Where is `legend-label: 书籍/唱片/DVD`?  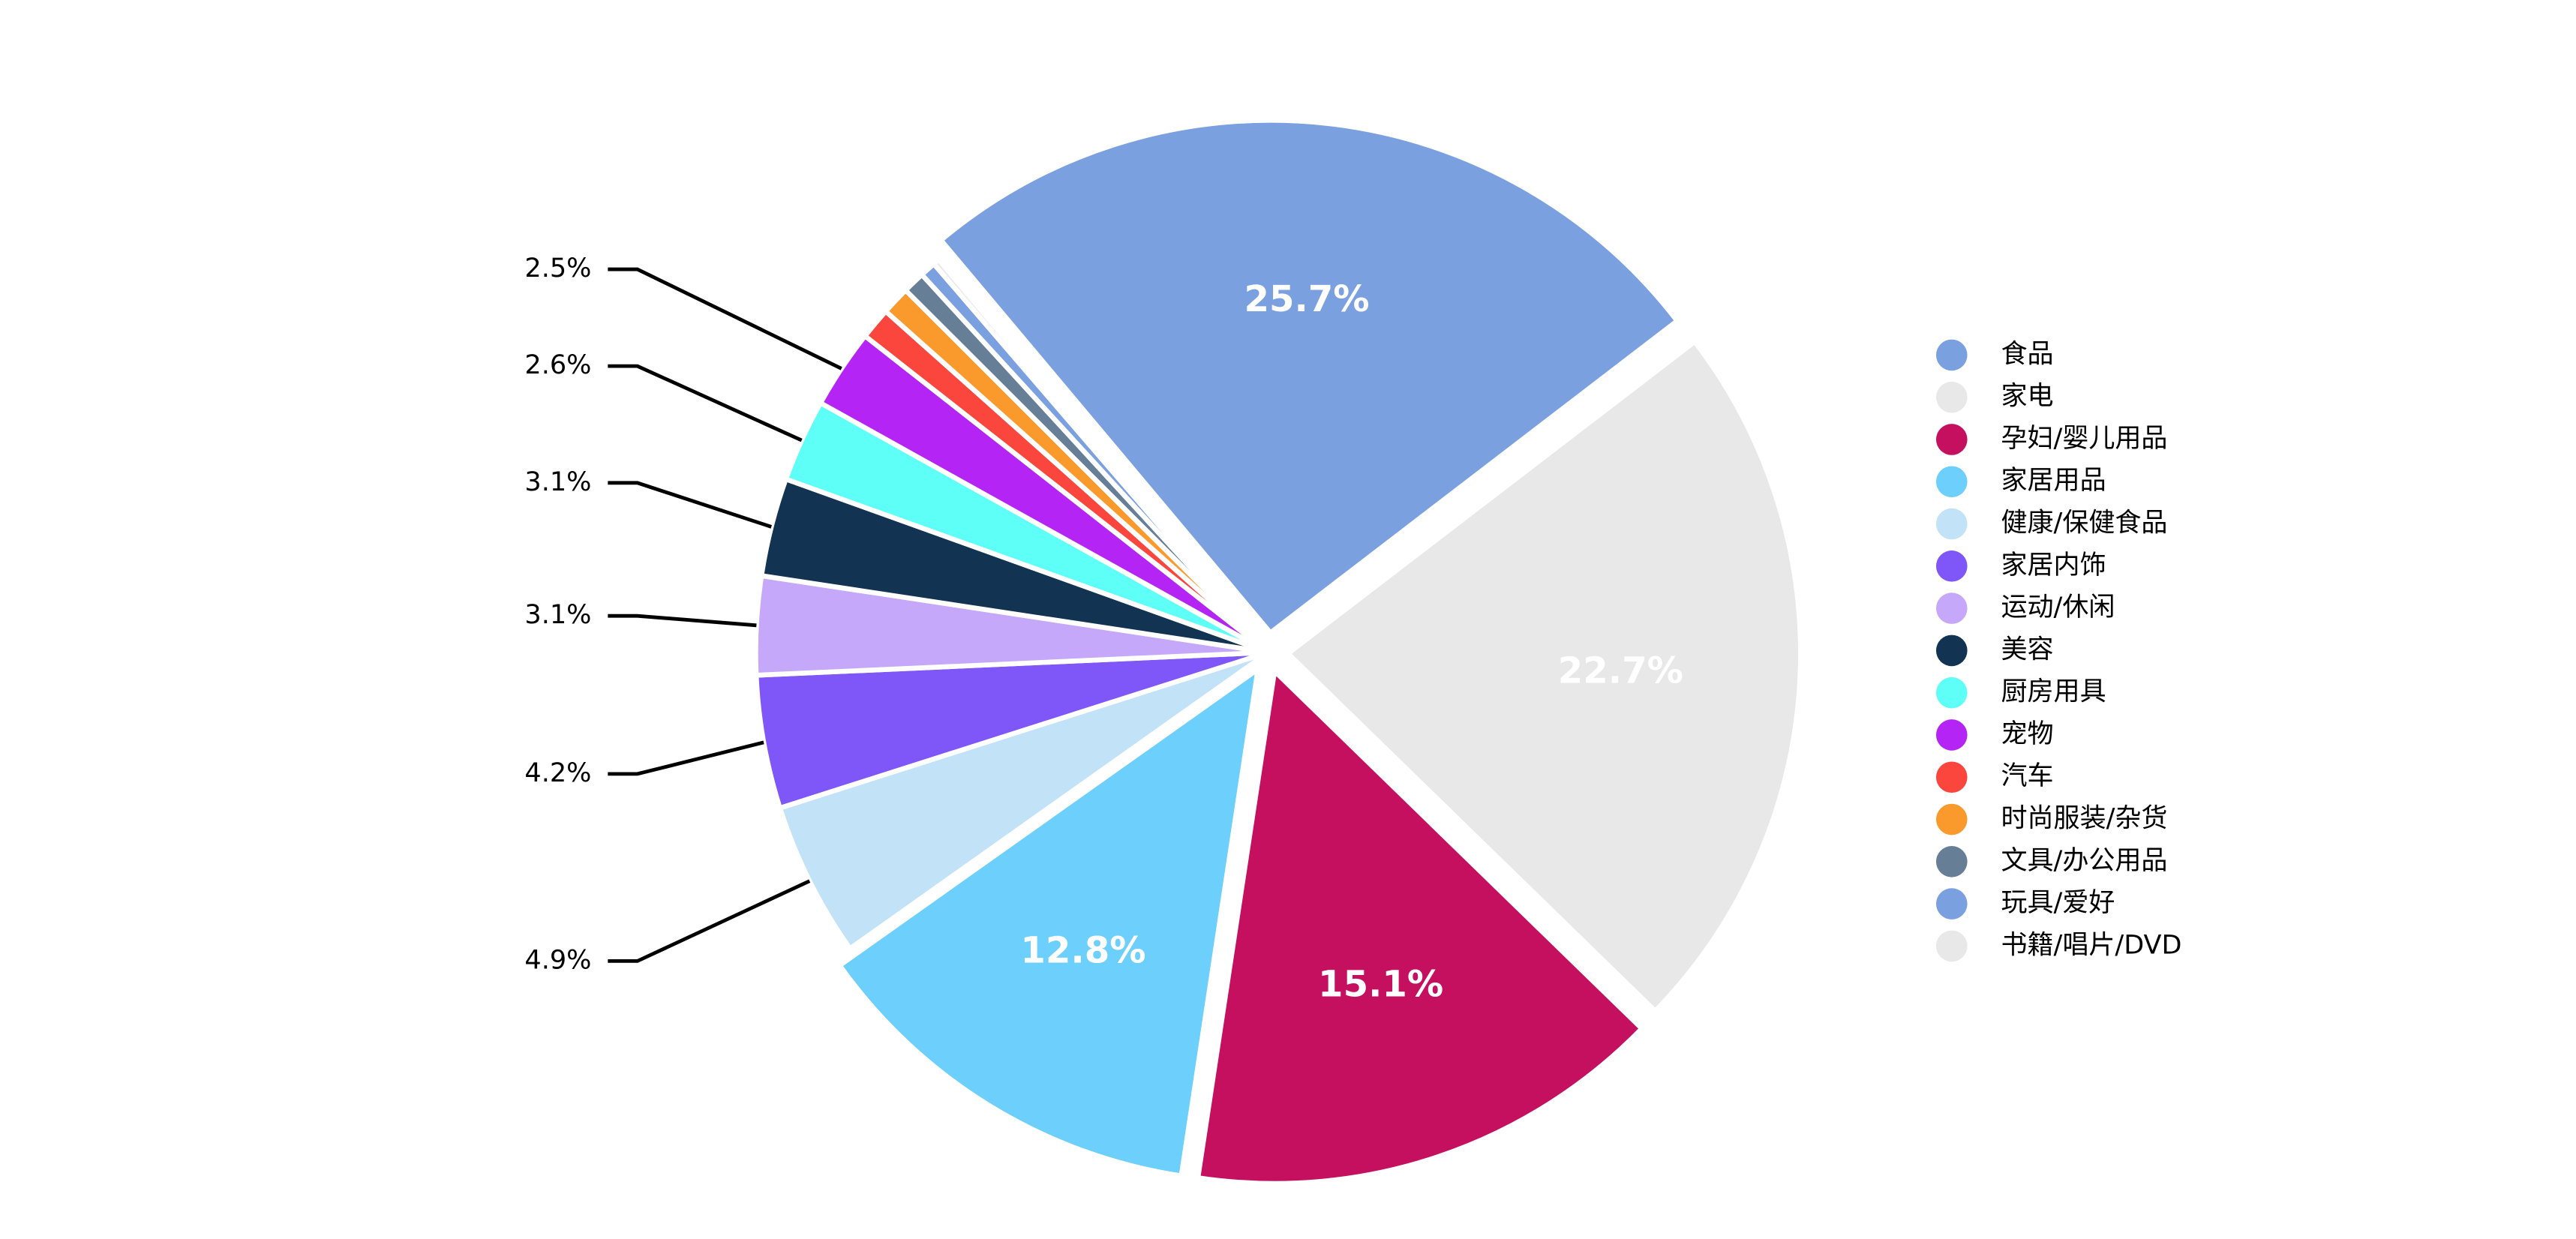
legend-label: 书籍/唱片/DVD is located at coordinates (2091, 944).